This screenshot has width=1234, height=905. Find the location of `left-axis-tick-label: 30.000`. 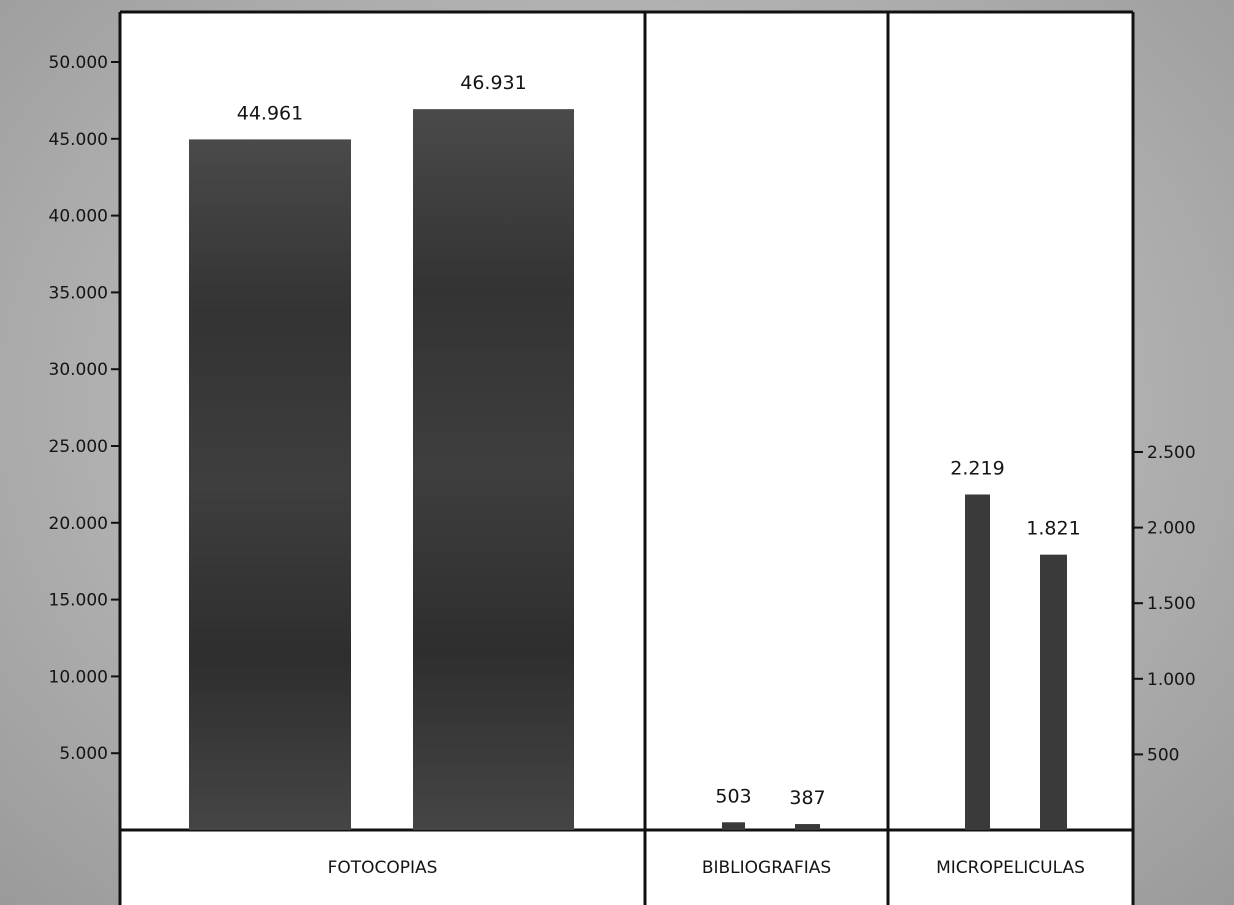

left-axis-tick-label: 30.000 is located at coordinates (78, 370).